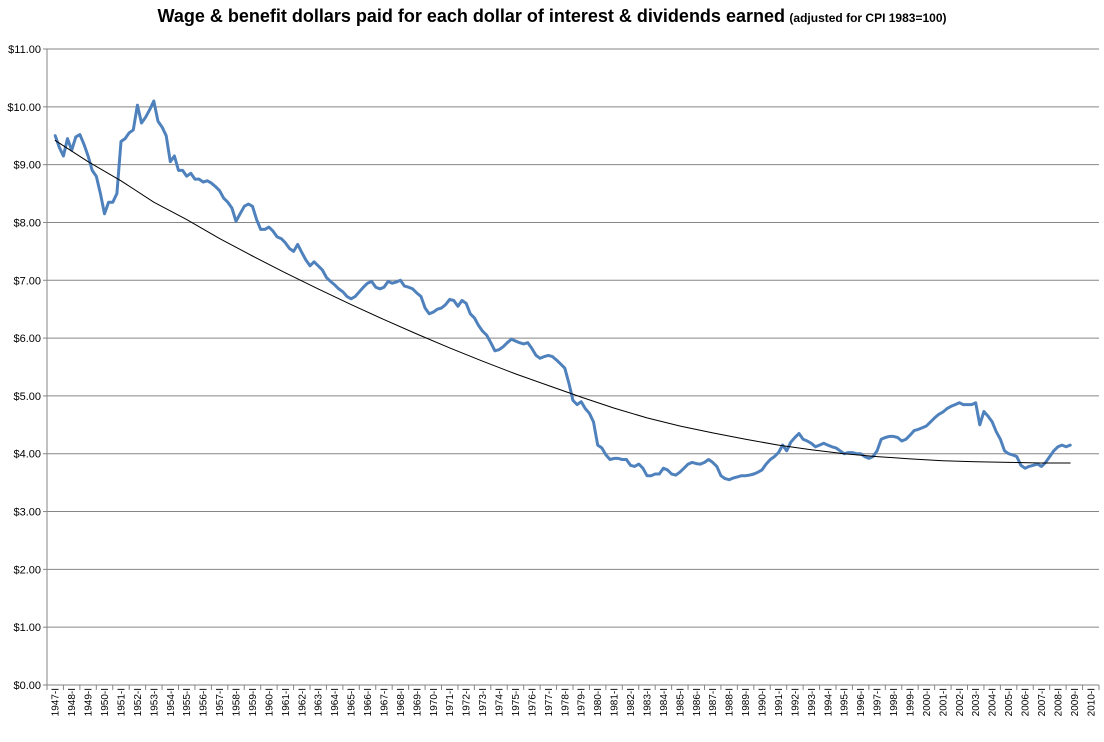 Image resolution: width=1104 pixels, height=742 pixels. I want to click on x-tick-label: 2006-I, so click(1026, 702).